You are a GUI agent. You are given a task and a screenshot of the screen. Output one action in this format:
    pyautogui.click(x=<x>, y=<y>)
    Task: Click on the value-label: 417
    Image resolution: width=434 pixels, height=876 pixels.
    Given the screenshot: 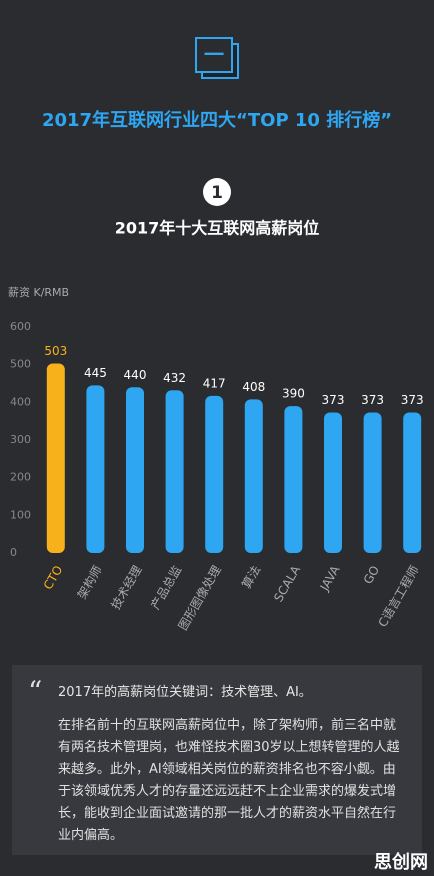 What is the action you would take?
    pyautogui.click(x=214, y=383)
    